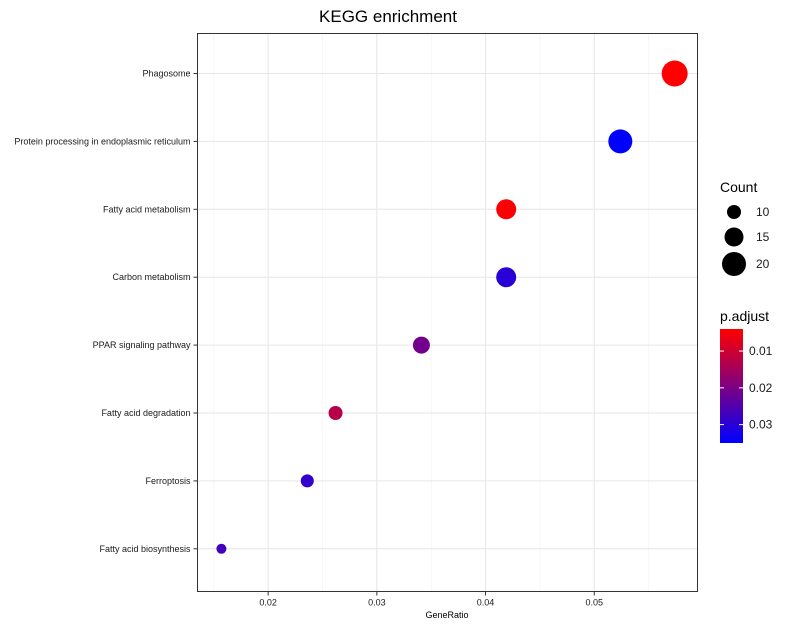 This screenshot has height=627, width=789. What do you see at coordinates (763, 264) in the screenshot?
I see `size-legend-label: 20` at bounding box center [763, 264].